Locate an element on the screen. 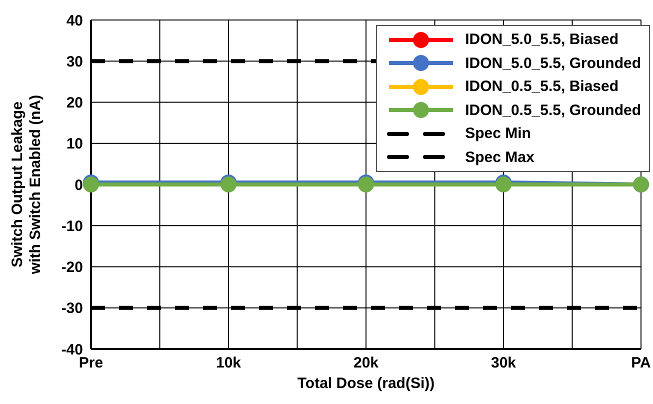 This screenshot has height=404, width=653. y-tick-label: 10 is located at coordinates (74, 144).